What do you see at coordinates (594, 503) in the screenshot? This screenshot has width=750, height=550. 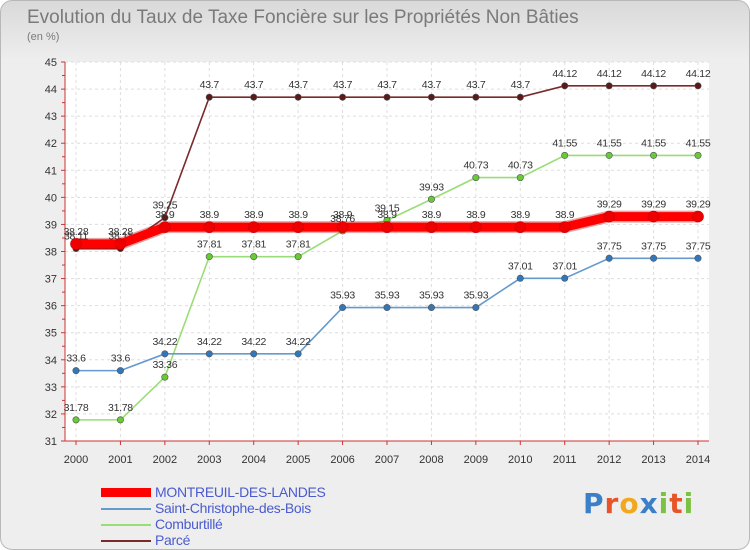 I see `logo-letter: P` at bounding box center [594, 503].